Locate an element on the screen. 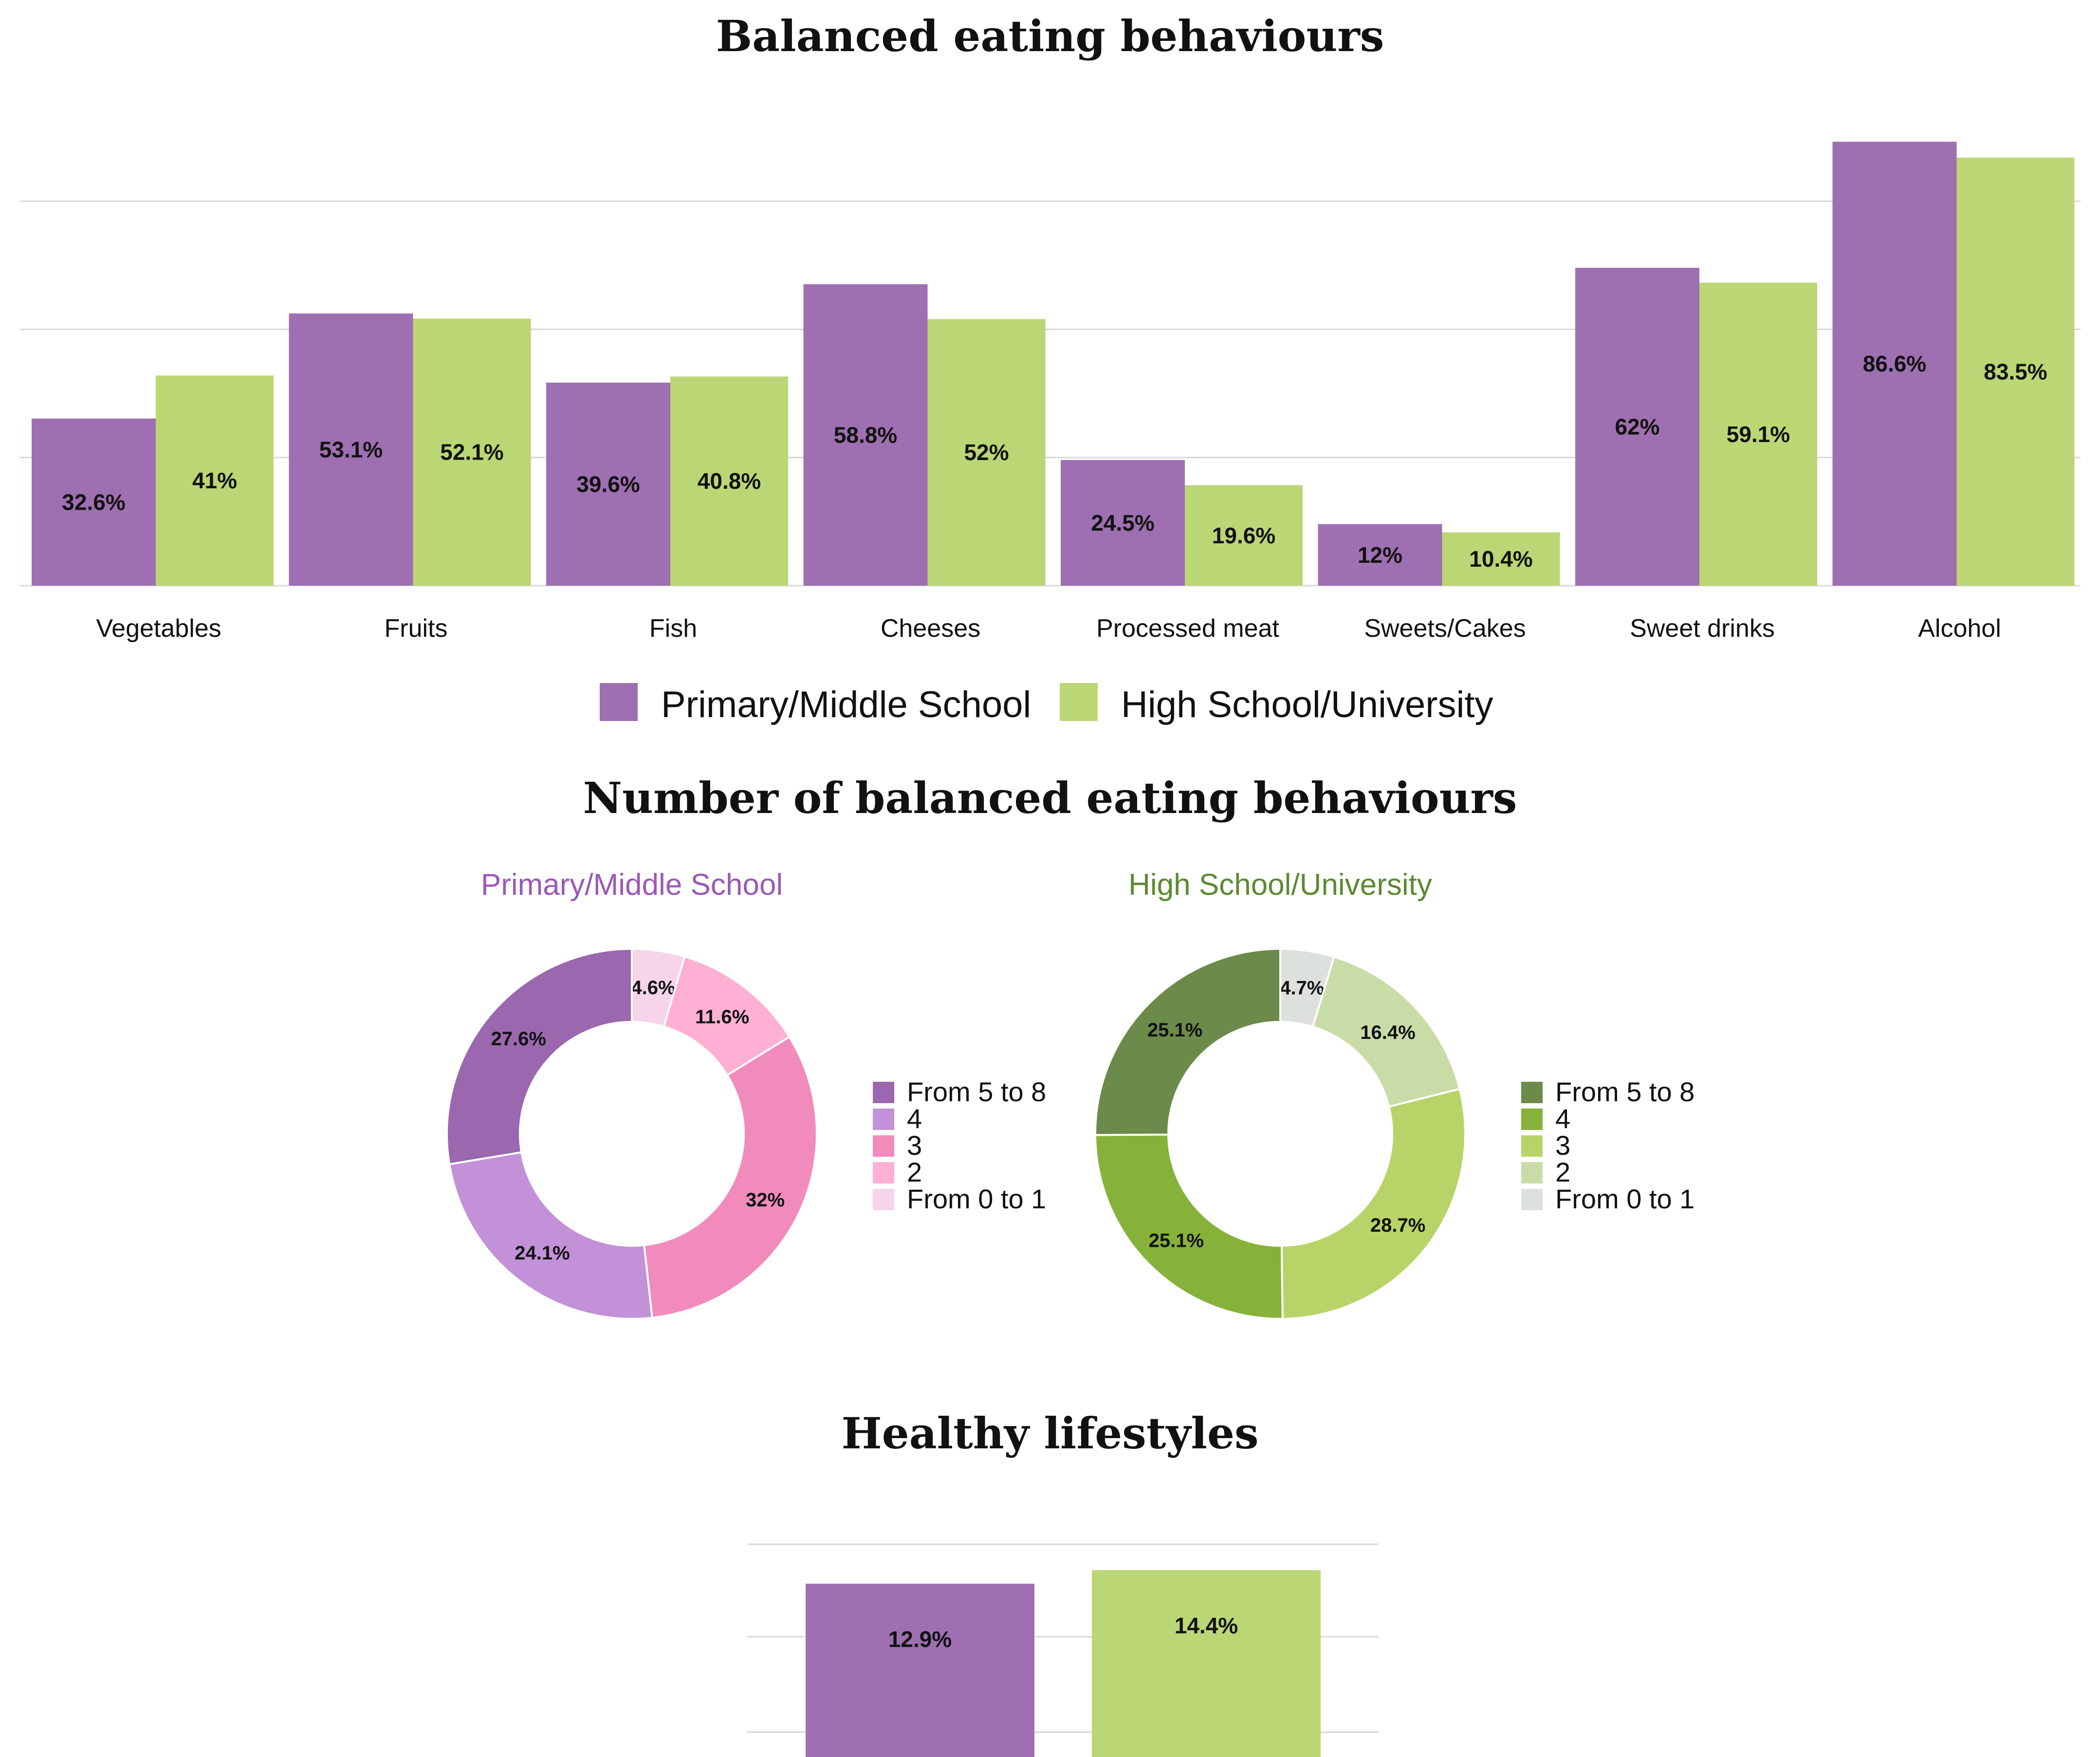  donut-slice-label: 4.7% is located at coordinates (1302, 988).